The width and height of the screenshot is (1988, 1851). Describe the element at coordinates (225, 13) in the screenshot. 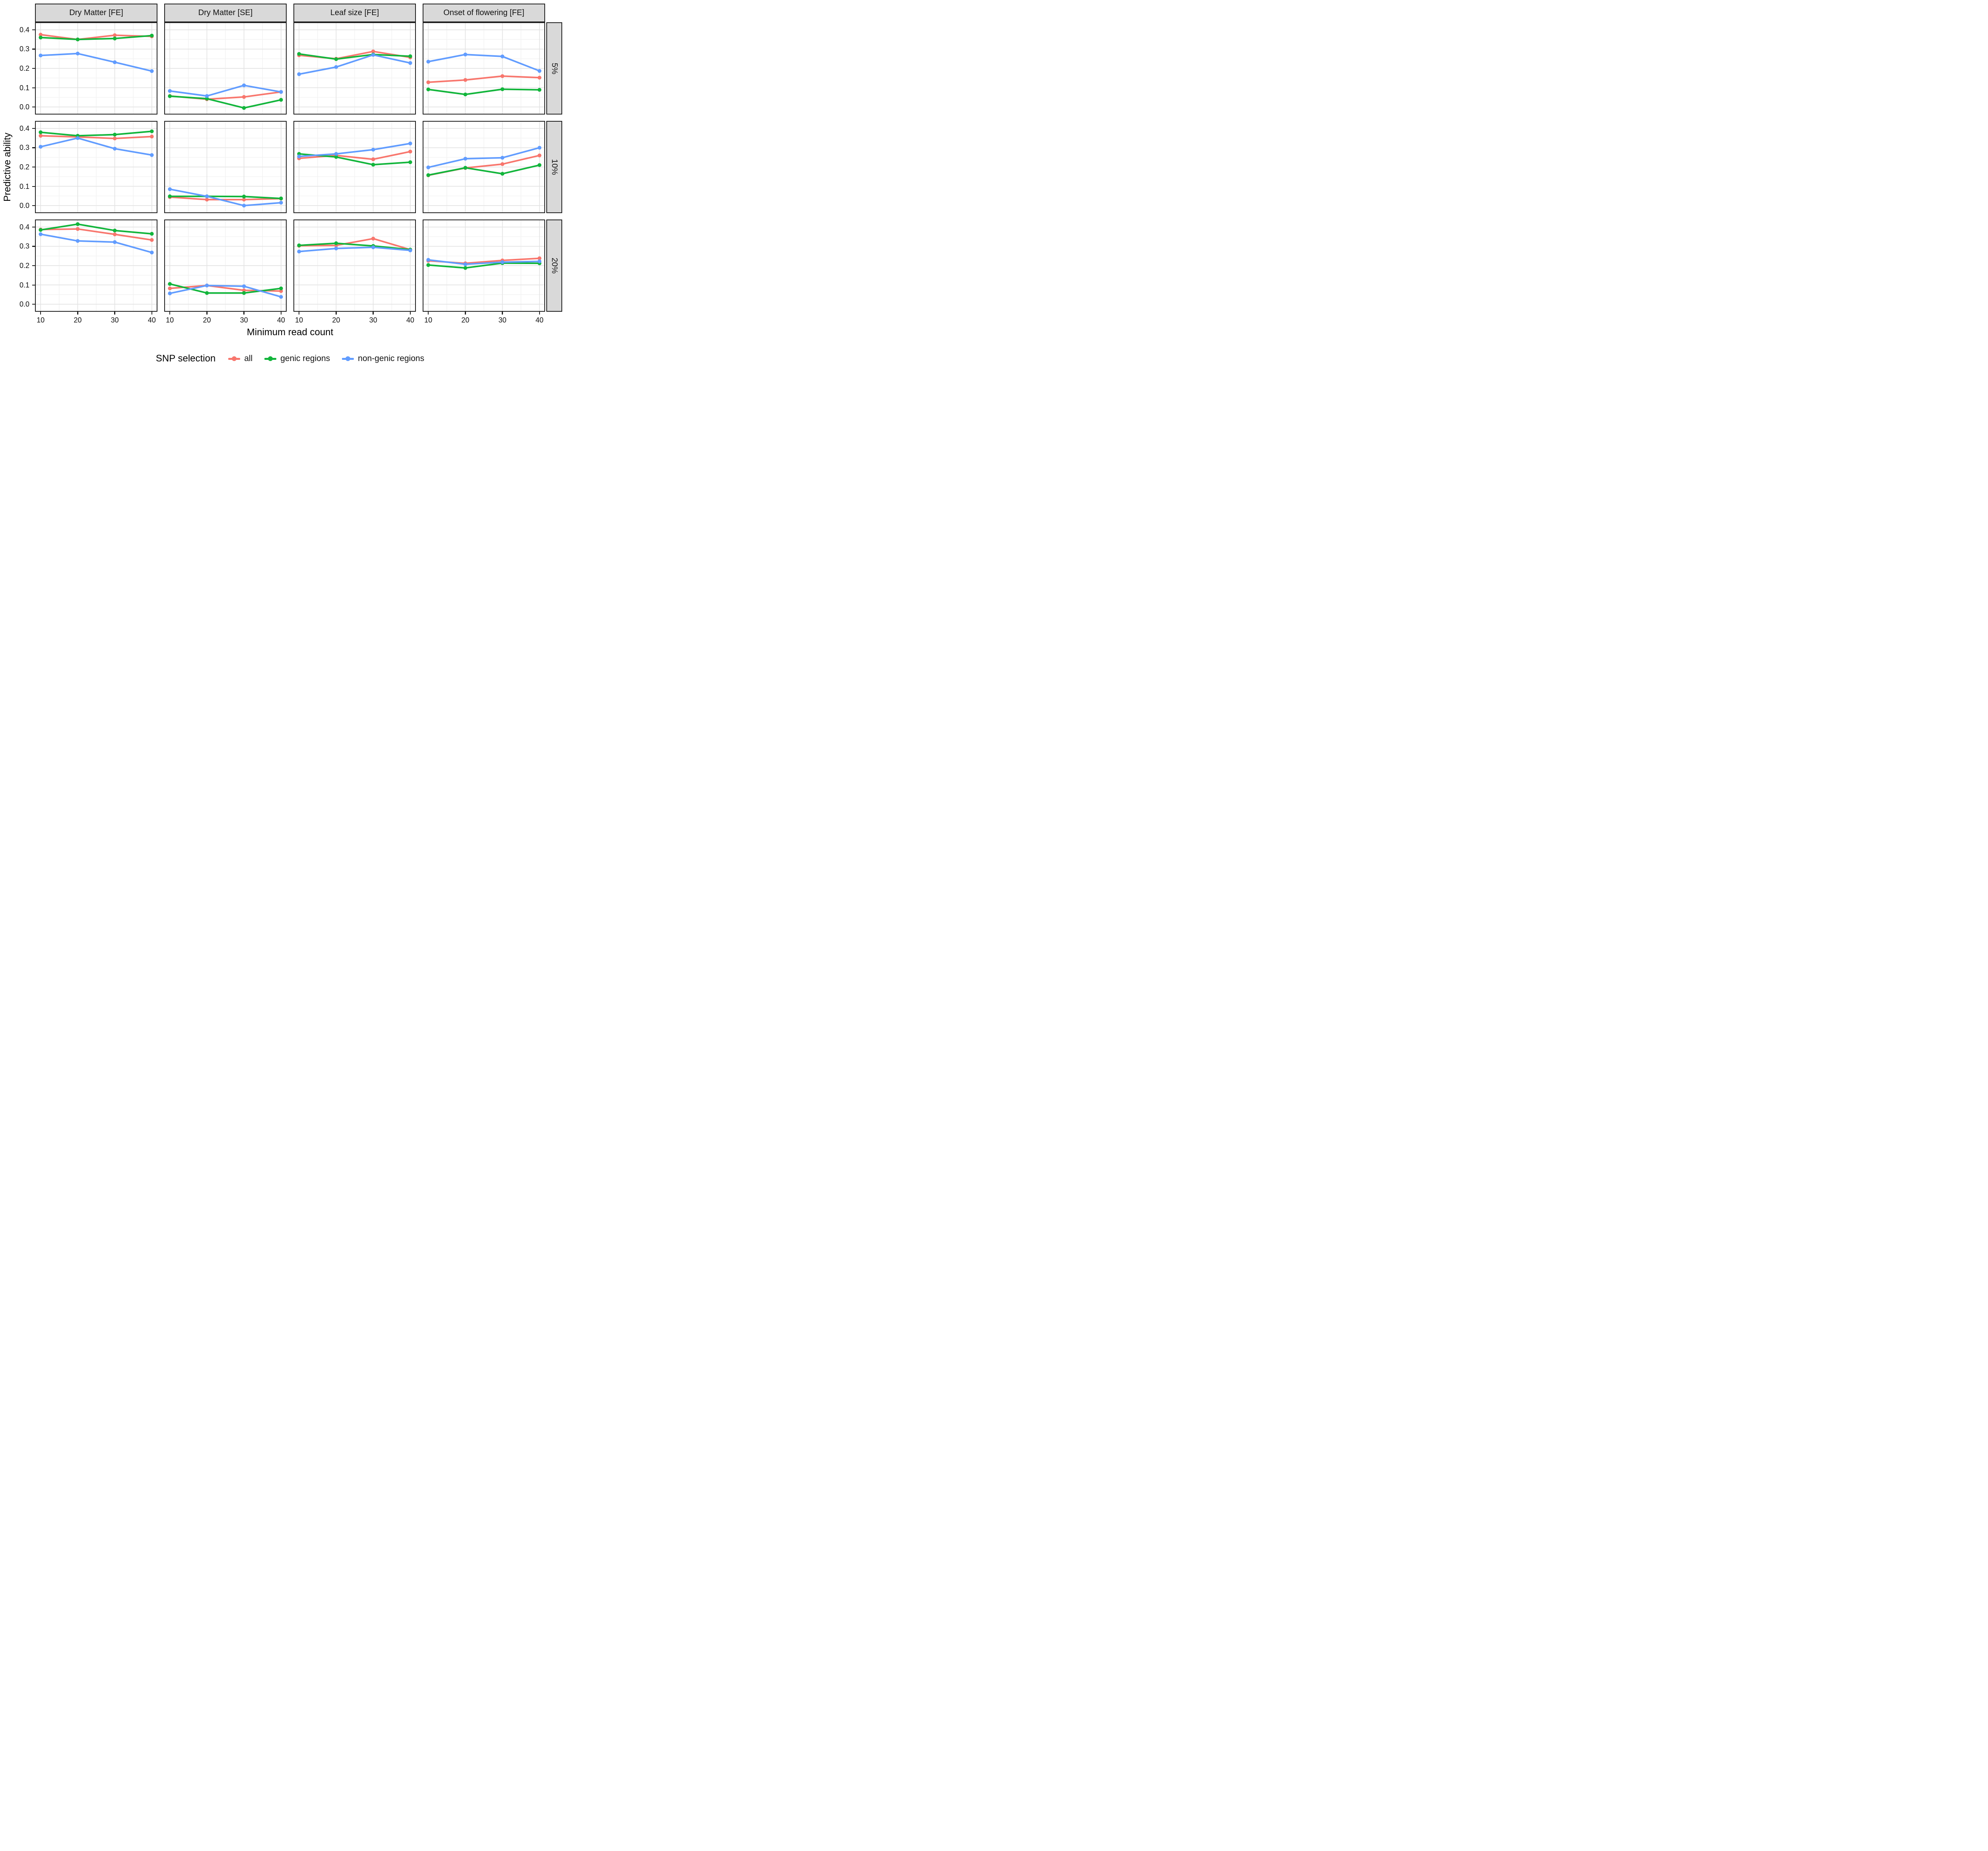

I see `facet-strip-col-dry-matter-se: Dry Matter [SE]` at that location.